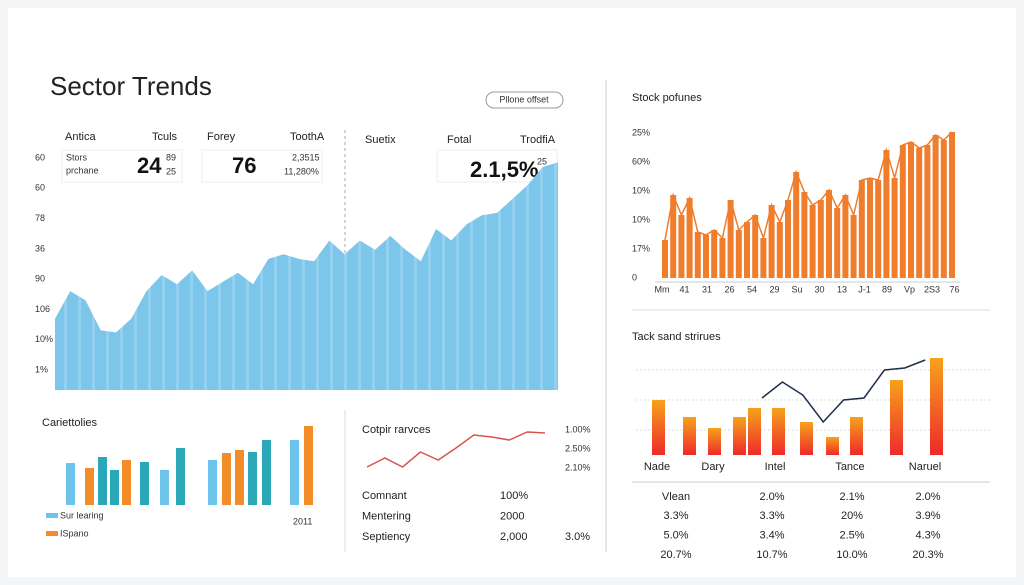 The width and height of the screenshot is (1024, 585). Describe the element at coordinates (752, 289) in the screenshot. I see `label: 54` at that location.